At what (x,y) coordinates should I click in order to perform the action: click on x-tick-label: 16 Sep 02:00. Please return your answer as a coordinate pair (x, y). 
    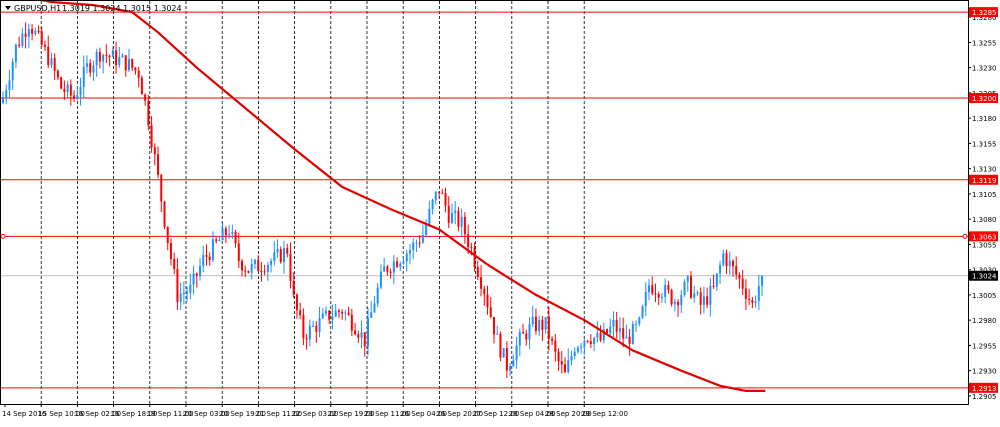
    Looking at the image, I should click on (97, 414).